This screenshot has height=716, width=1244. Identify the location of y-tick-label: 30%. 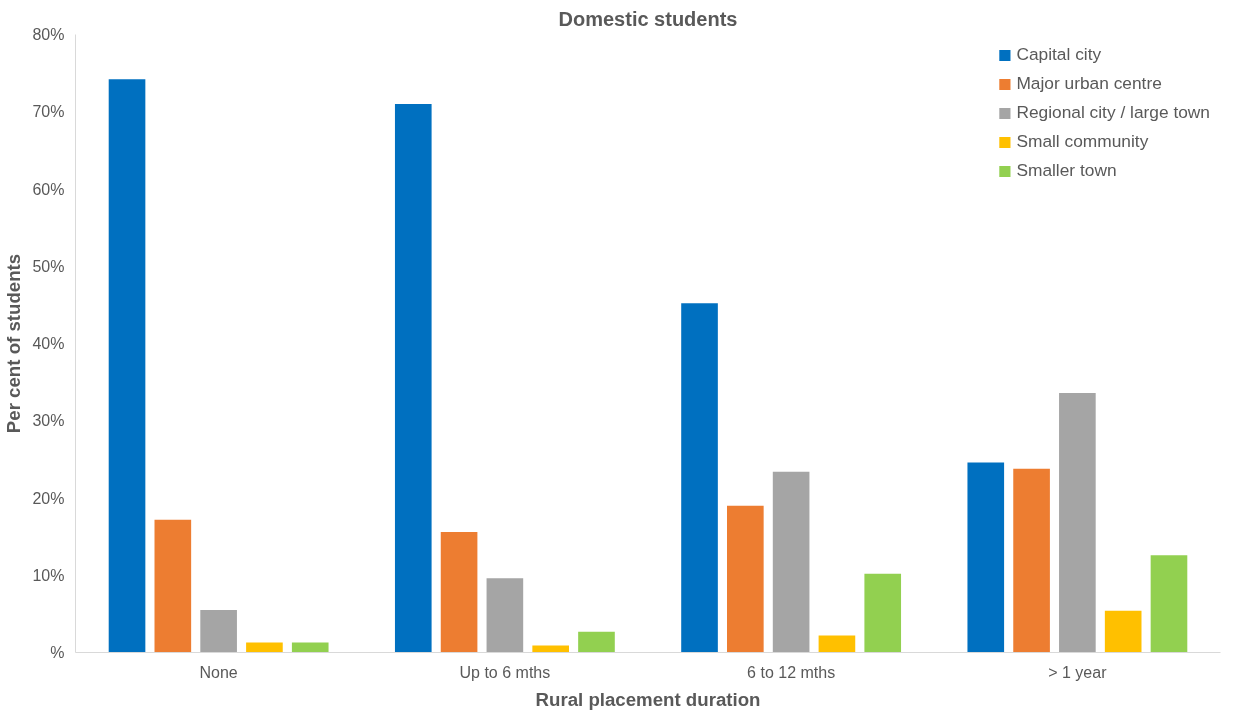
(48, 421).